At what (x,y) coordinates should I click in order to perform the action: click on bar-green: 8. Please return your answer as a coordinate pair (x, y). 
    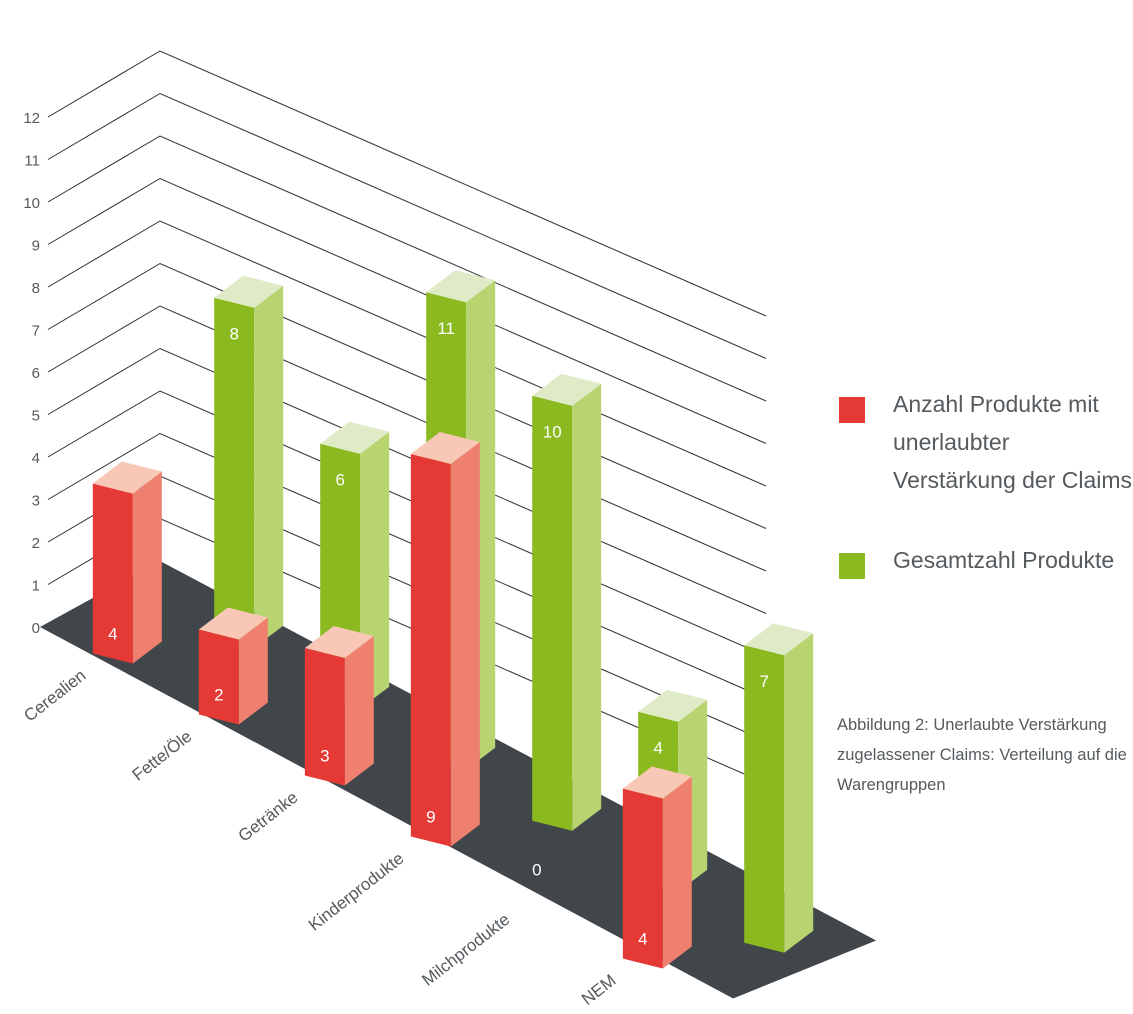
    Looking at the image, I should click on (249, 461).